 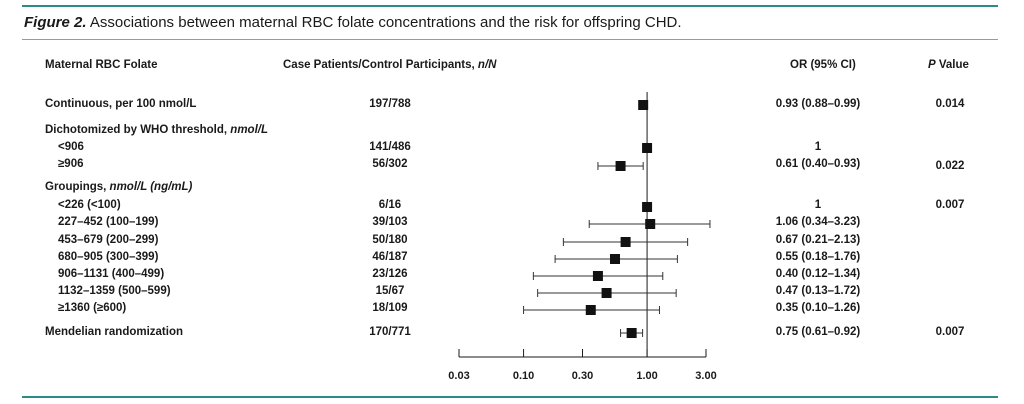 I want to click on bottom-rule, so click(x=510, y=397).